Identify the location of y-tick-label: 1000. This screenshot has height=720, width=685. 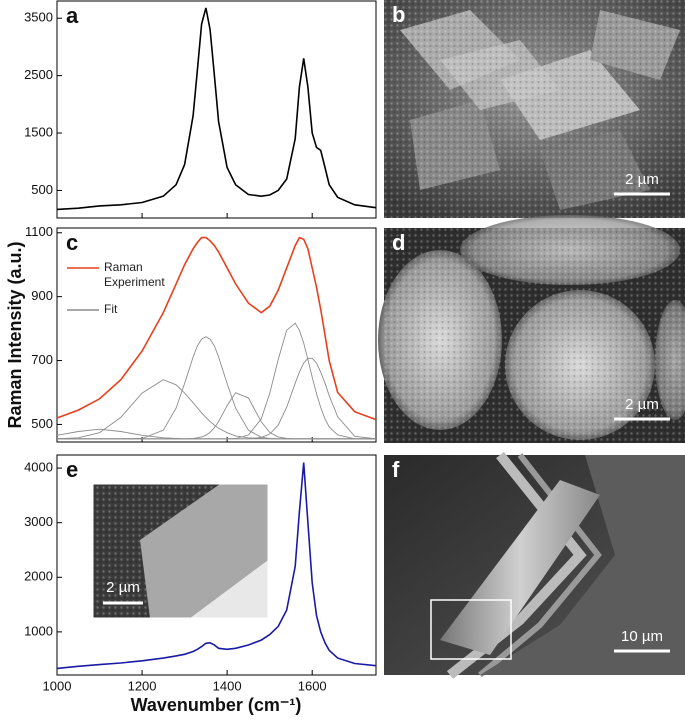
(38, 630).